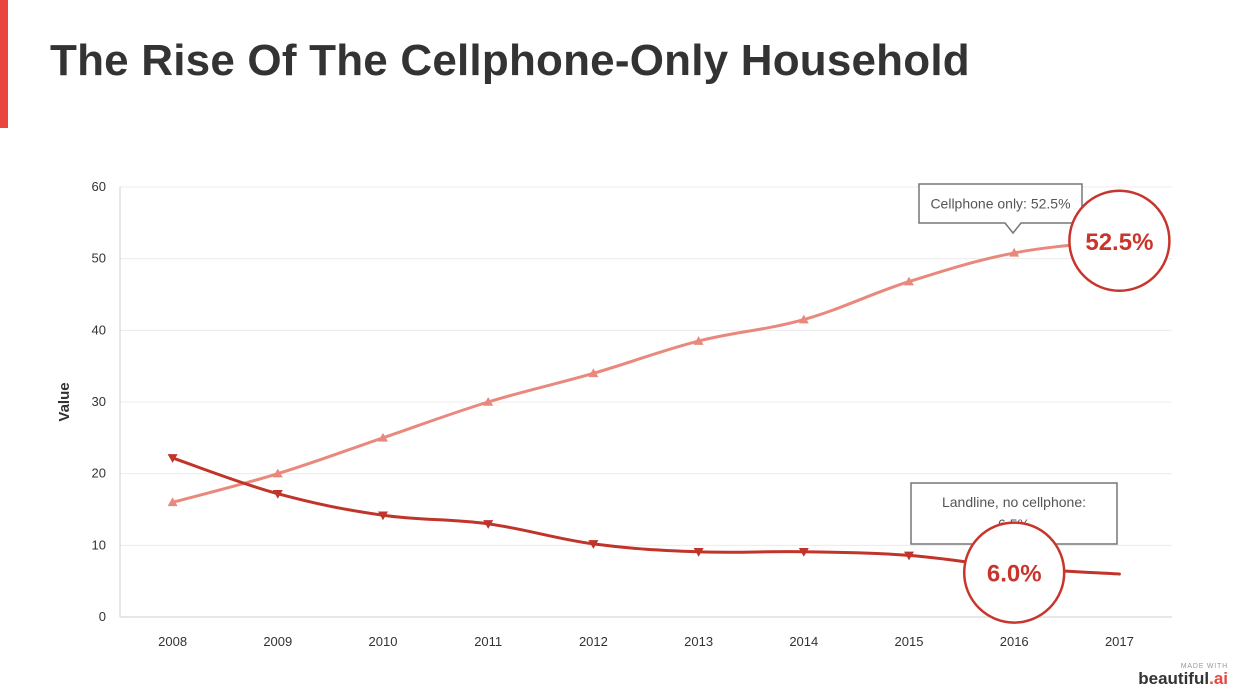 This screenshot has height=698, width=1240. I want to click on series-line-landline, so click(646, 516).